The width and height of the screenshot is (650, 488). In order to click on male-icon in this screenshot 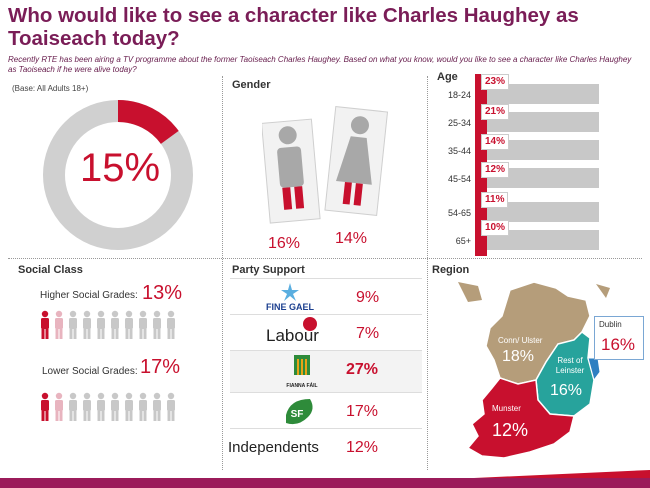, I will do `click(287, 135)`.